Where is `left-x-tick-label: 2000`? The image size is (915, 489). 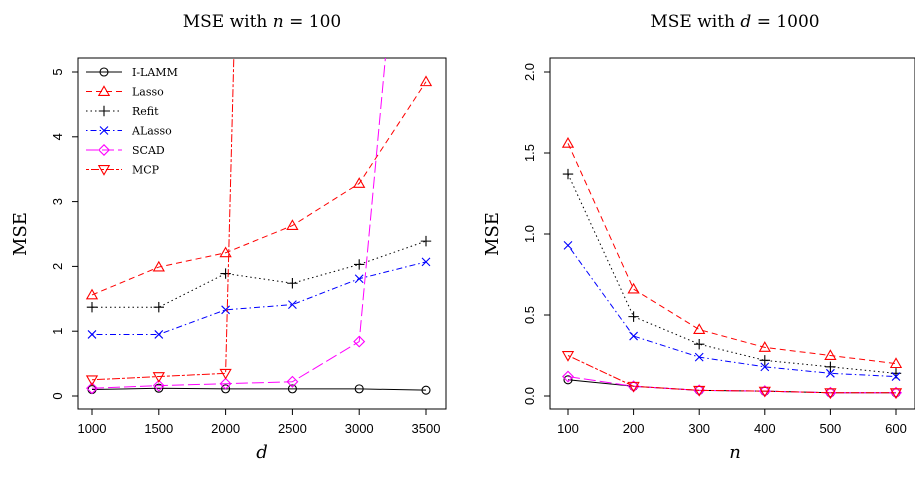
left-x-tick-label: 2000 is located at coordinates (225, 428).